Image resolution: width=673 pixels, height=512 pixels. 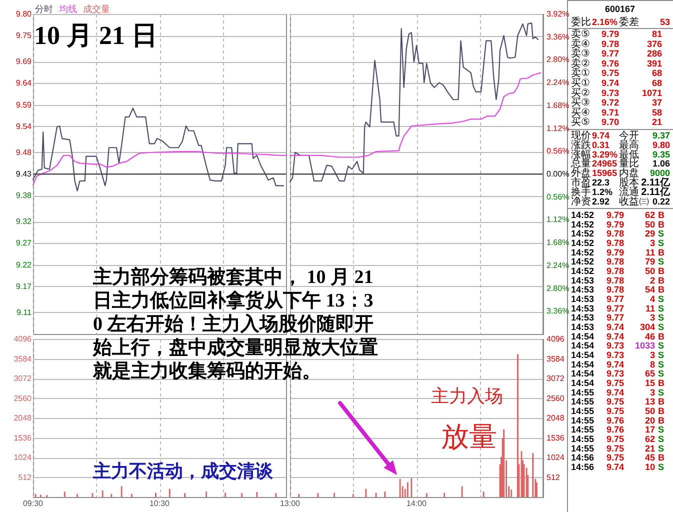 I want to click on y2-tick-label: 2048, so click(x=555, y=418).